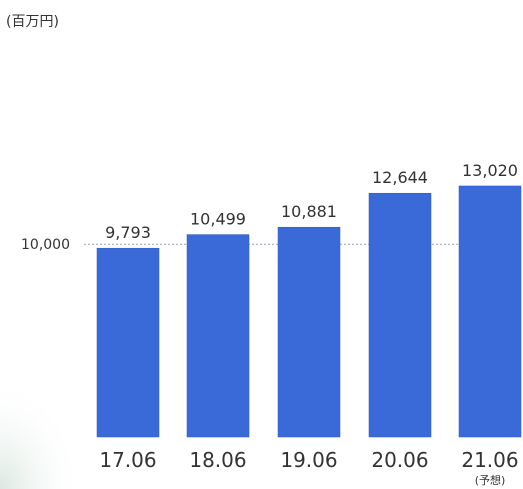 The image size is (523, 489). Describe the element at coordinates (217, 460) in the screenshot. I see `category-label-18.06: 18.06` at that location.